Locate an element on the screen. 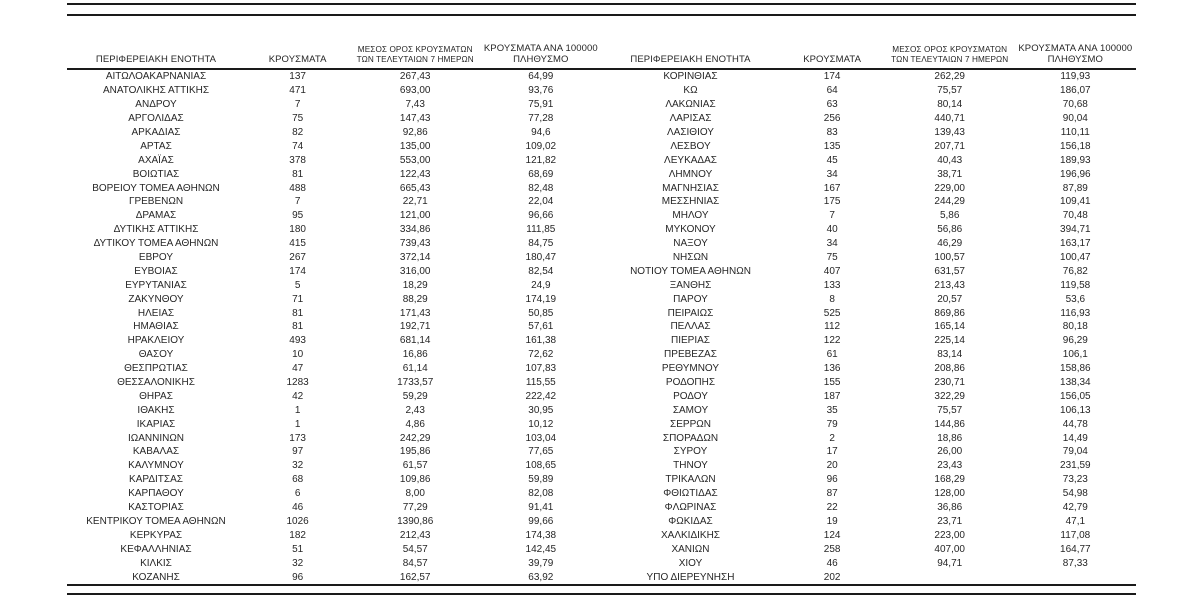 The height and width of the screenshot is (604, 1200). avg7-value: 84,57 is located at coordinates (415, 563).